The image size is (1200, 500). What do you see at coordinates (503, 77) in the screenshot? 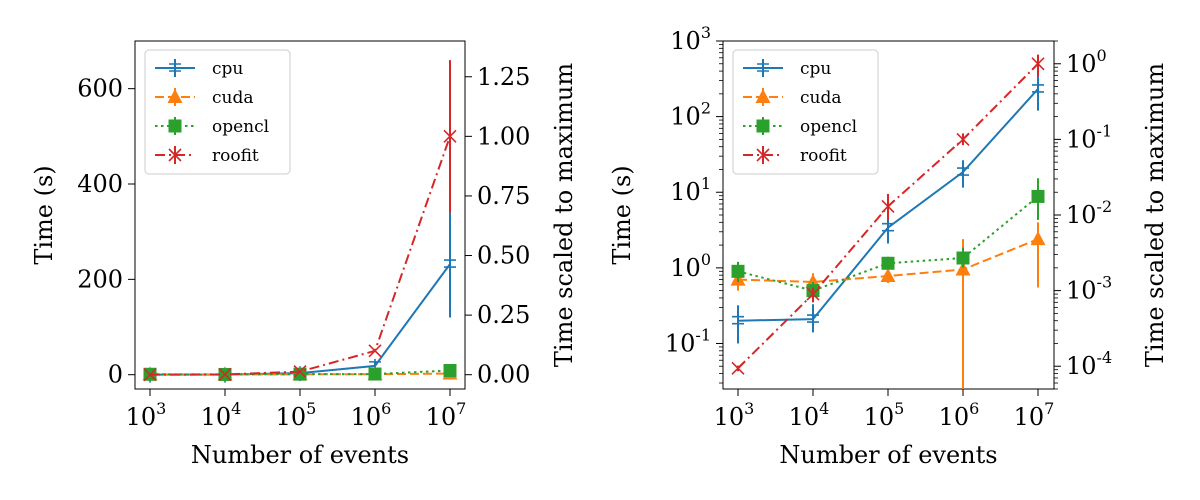
I see `y-right-tick-label: 1.25` at bounding box center [503, 77].